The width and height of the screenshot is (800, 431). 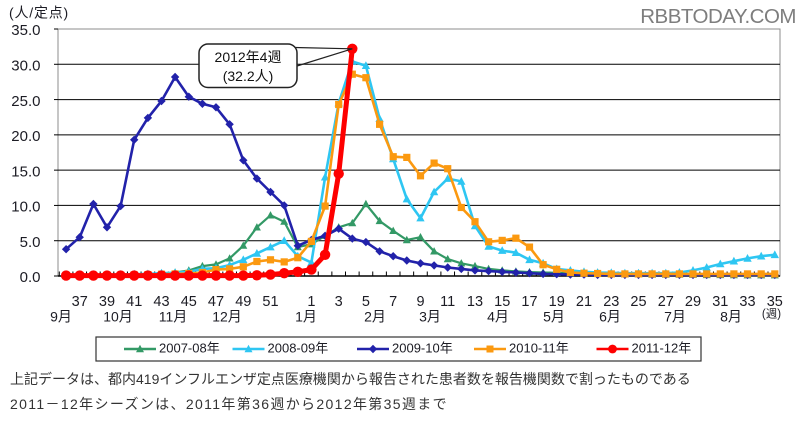 What do you see at coordinates (270, 302) in the screenshot?
I see `svg-text: 51` at bounding box center [270, 302].